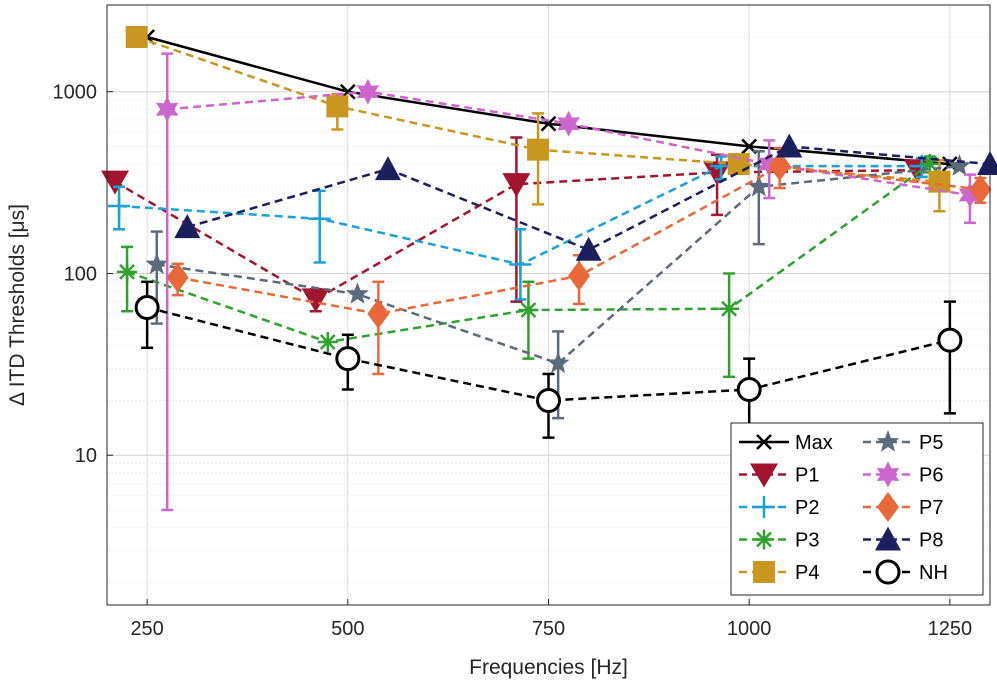  I want to click on legend-label: P4, so click(807, 573).